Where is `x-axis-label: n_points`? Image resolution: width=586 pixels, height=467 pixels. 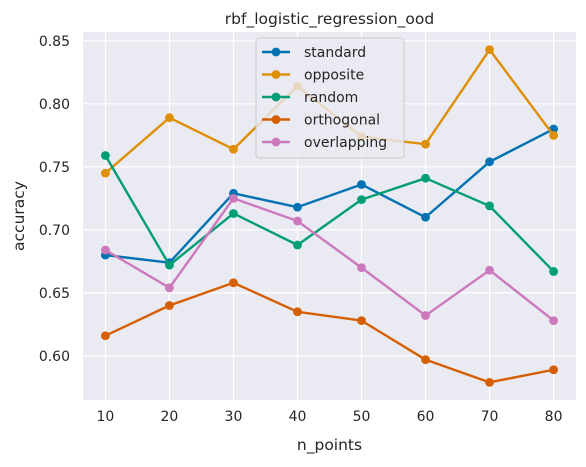 x-axis-label: n_points is located at coordinates (329, 445).